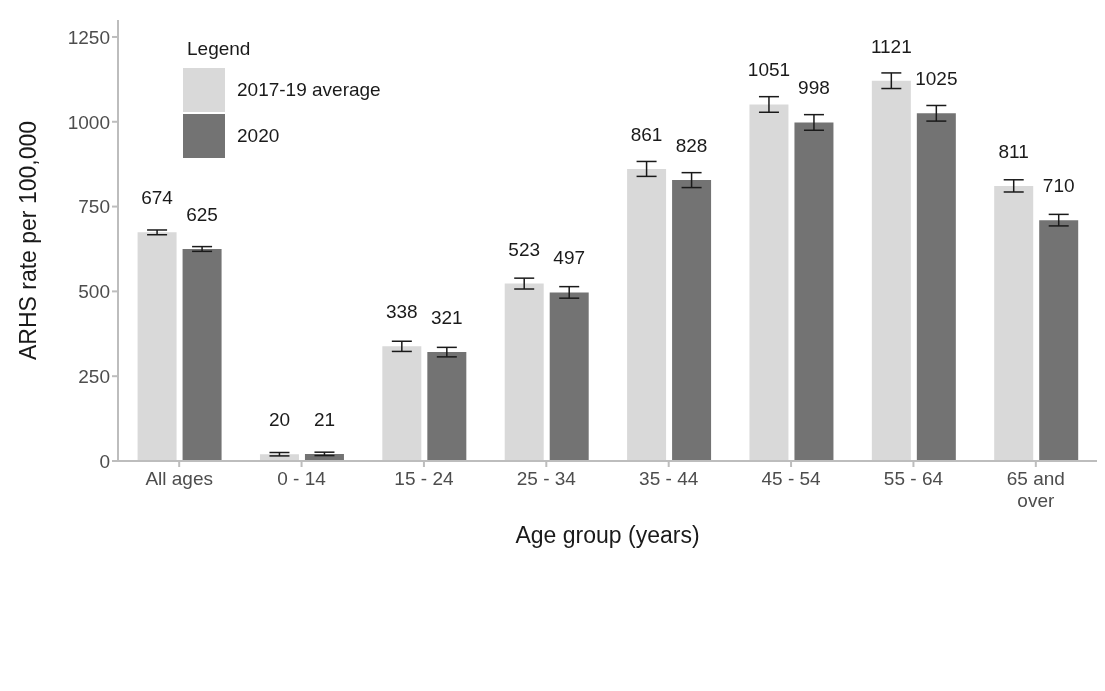 Image resolution: width=1105 pixels, height=691 pixels. Describe the element at coordinates (546, 478) in the screenshot. I see `x-tick-label: 25 - 34` at that location.